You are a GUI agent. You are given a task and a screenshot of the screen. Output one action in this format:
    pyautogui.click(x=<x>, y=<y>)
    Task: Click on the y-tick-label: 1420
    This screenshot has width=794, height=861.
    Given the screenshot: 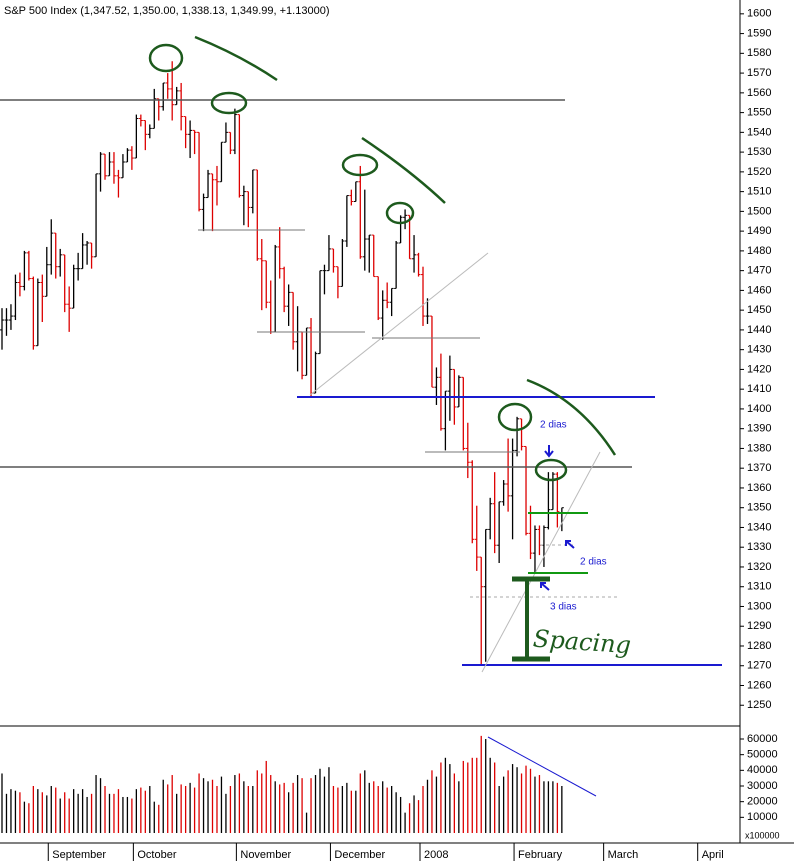 What is the action you would take?
    pyautogui.click(x=759, y=369)
    